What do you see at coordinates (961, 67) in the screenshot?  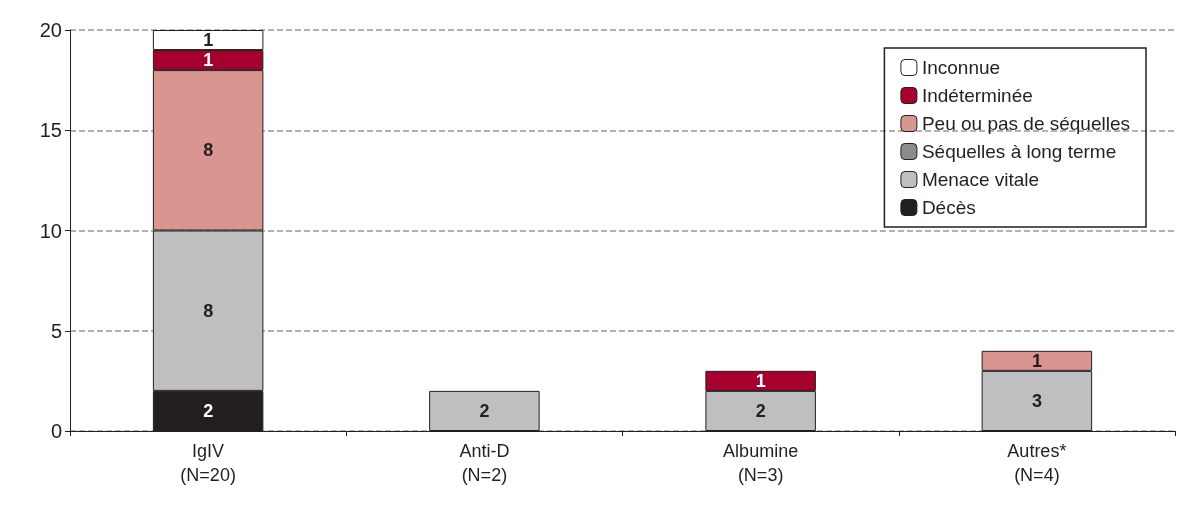 I see `legend-label: Inconnue` at bounding box center [961, 67].